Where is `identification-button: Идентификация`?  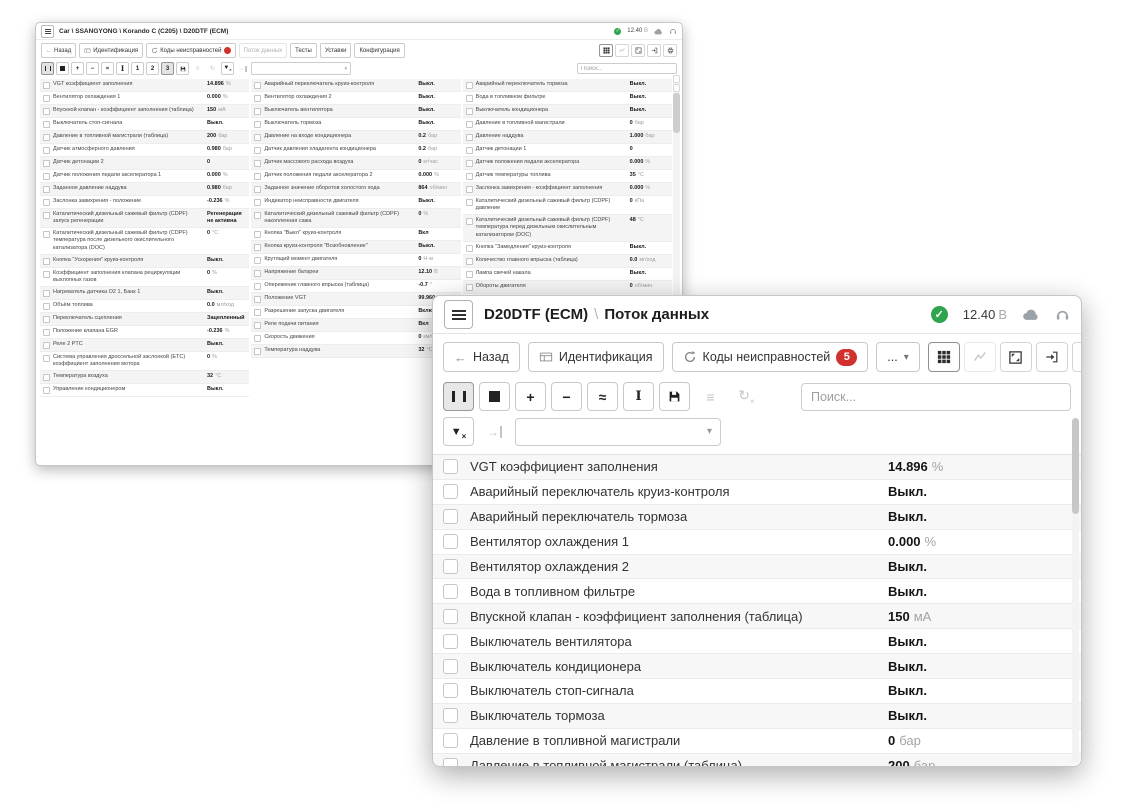 identification-button: Идентификация is located at coordinates (111, 50).